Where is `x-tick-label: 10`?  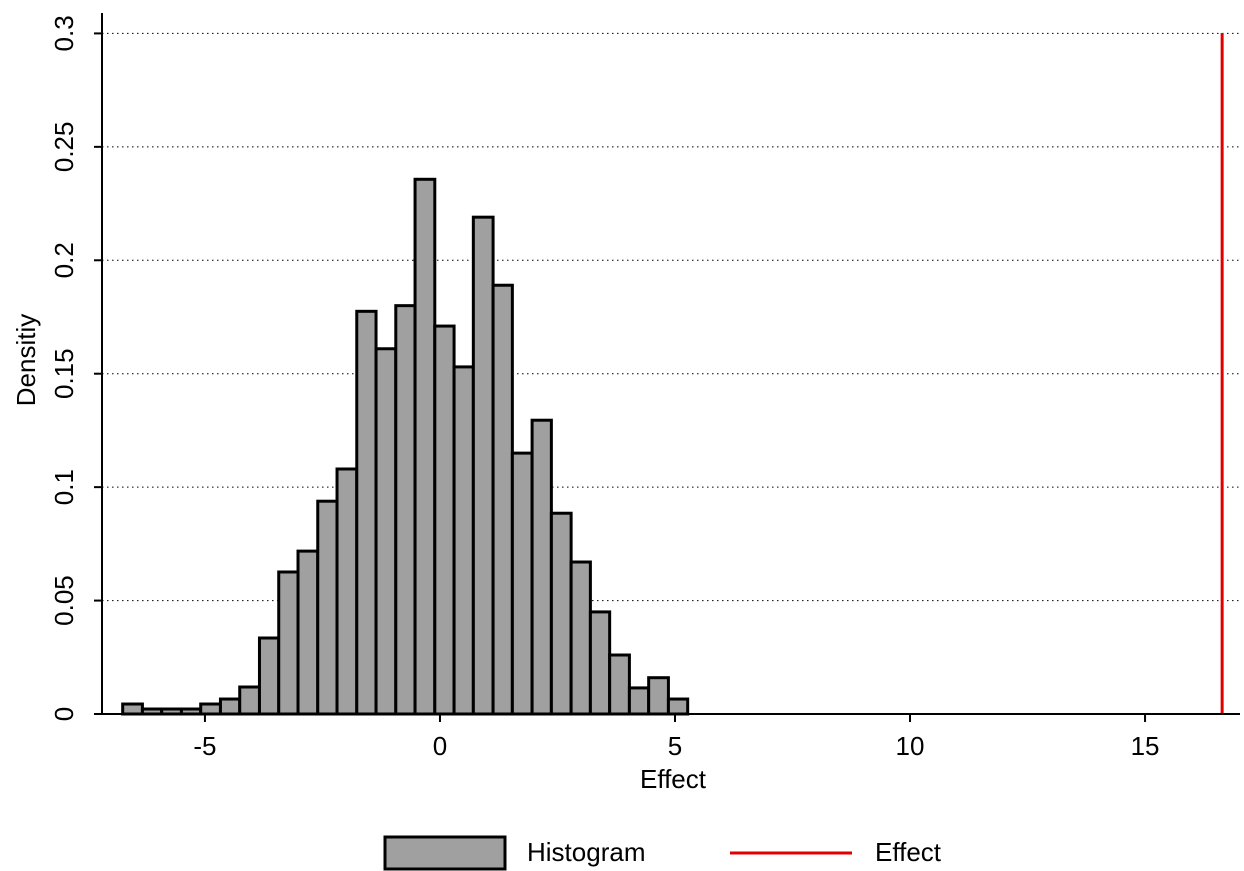 x-tick-label: 10 is located at coordinates (910, 746).